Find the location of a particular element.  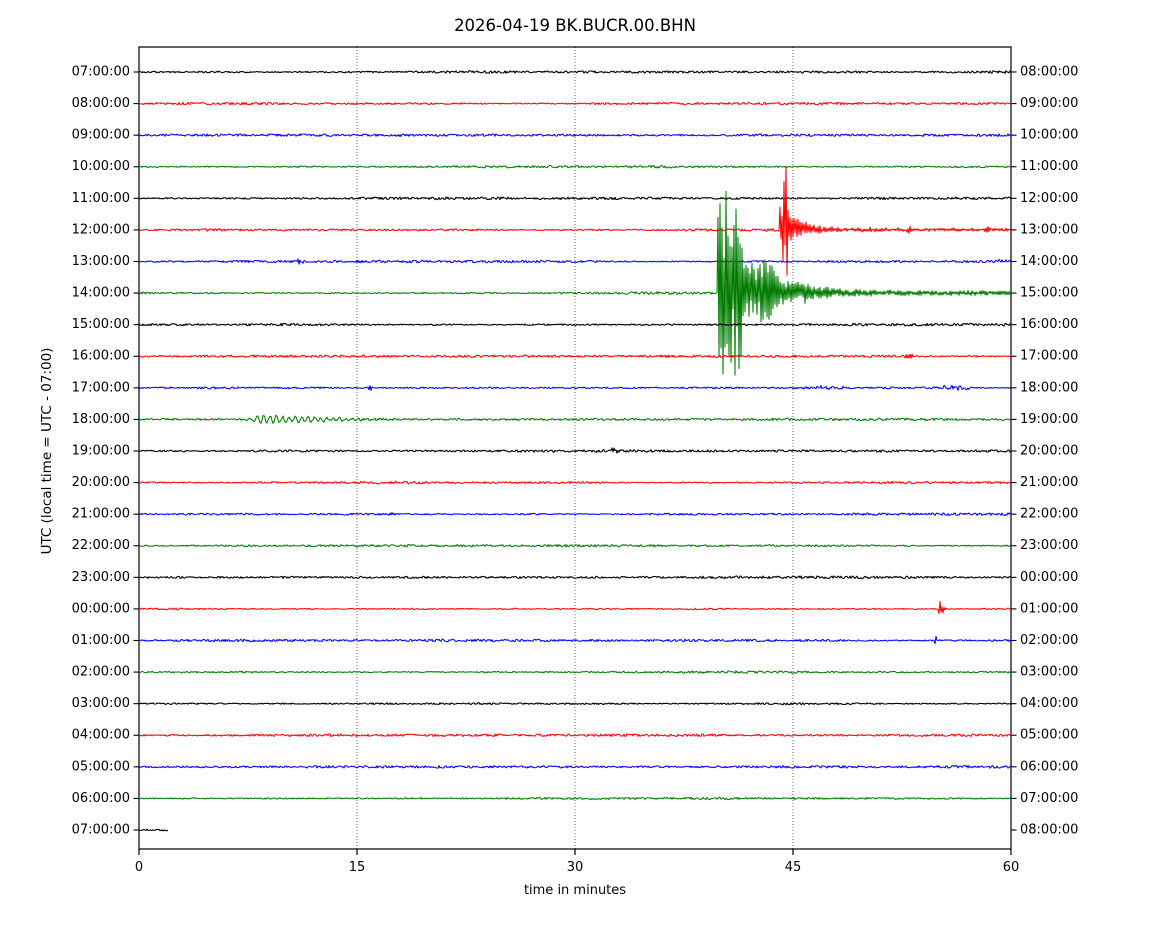

right-time-label: 00:00:00 is located at coordinates (1049, 577).